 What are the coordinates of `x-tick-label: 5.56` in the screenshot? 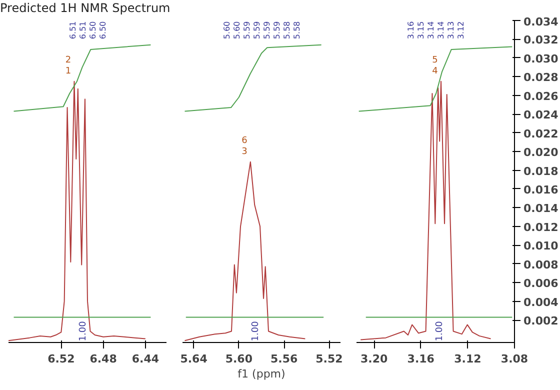 It's located at (284, 359).